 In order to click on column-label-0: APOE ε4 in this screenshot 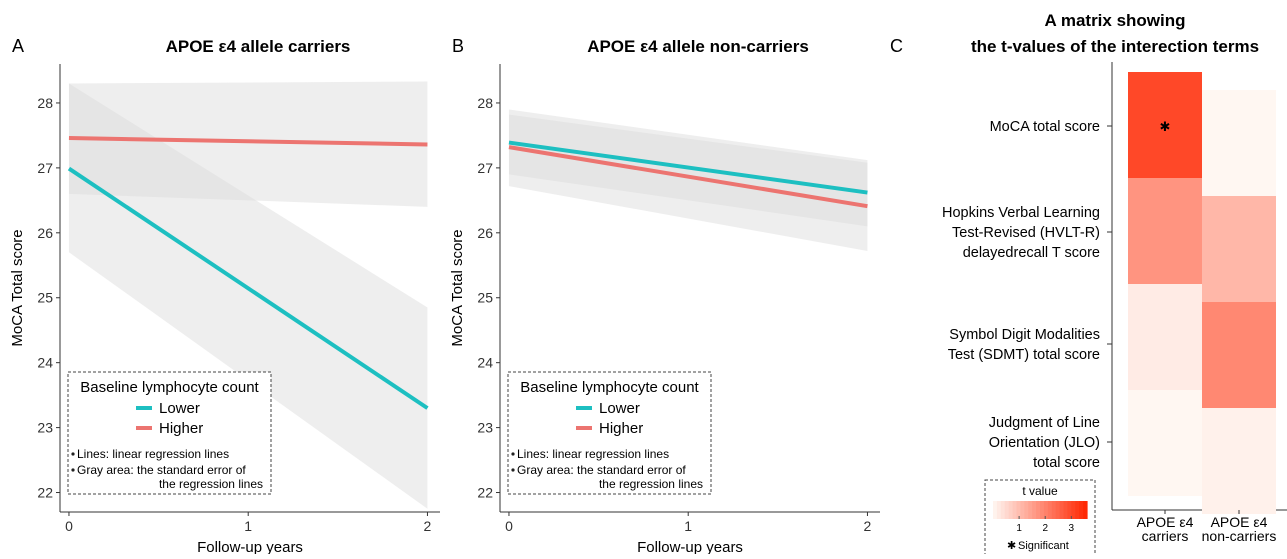, I will do `click(1165, 522)`.